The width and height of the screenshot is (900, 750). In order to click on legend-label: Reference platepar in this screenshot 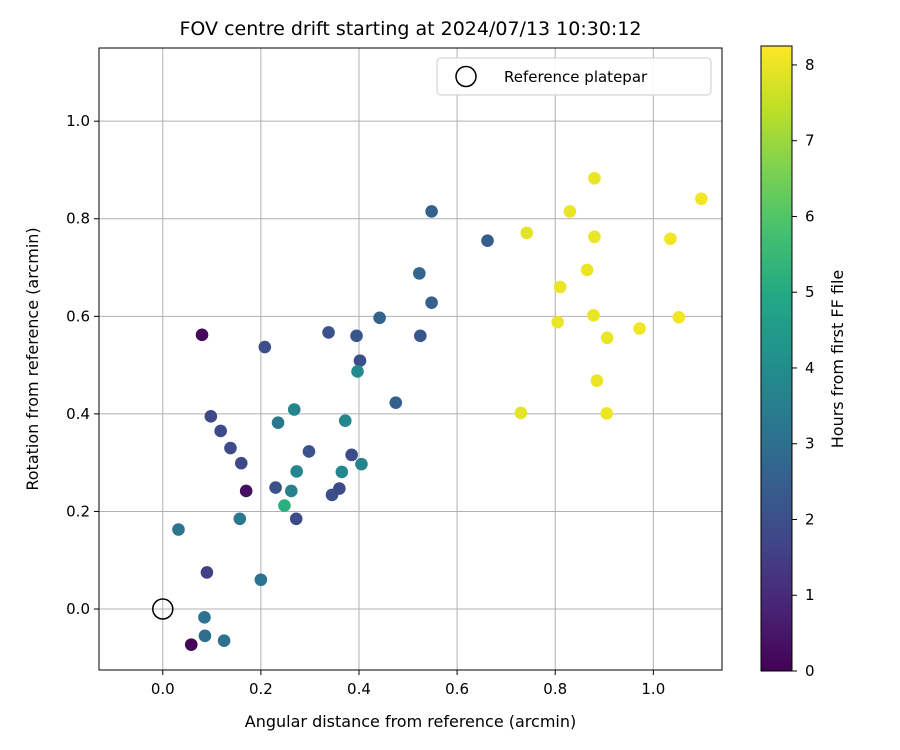, I will do `click(576, 77)`.